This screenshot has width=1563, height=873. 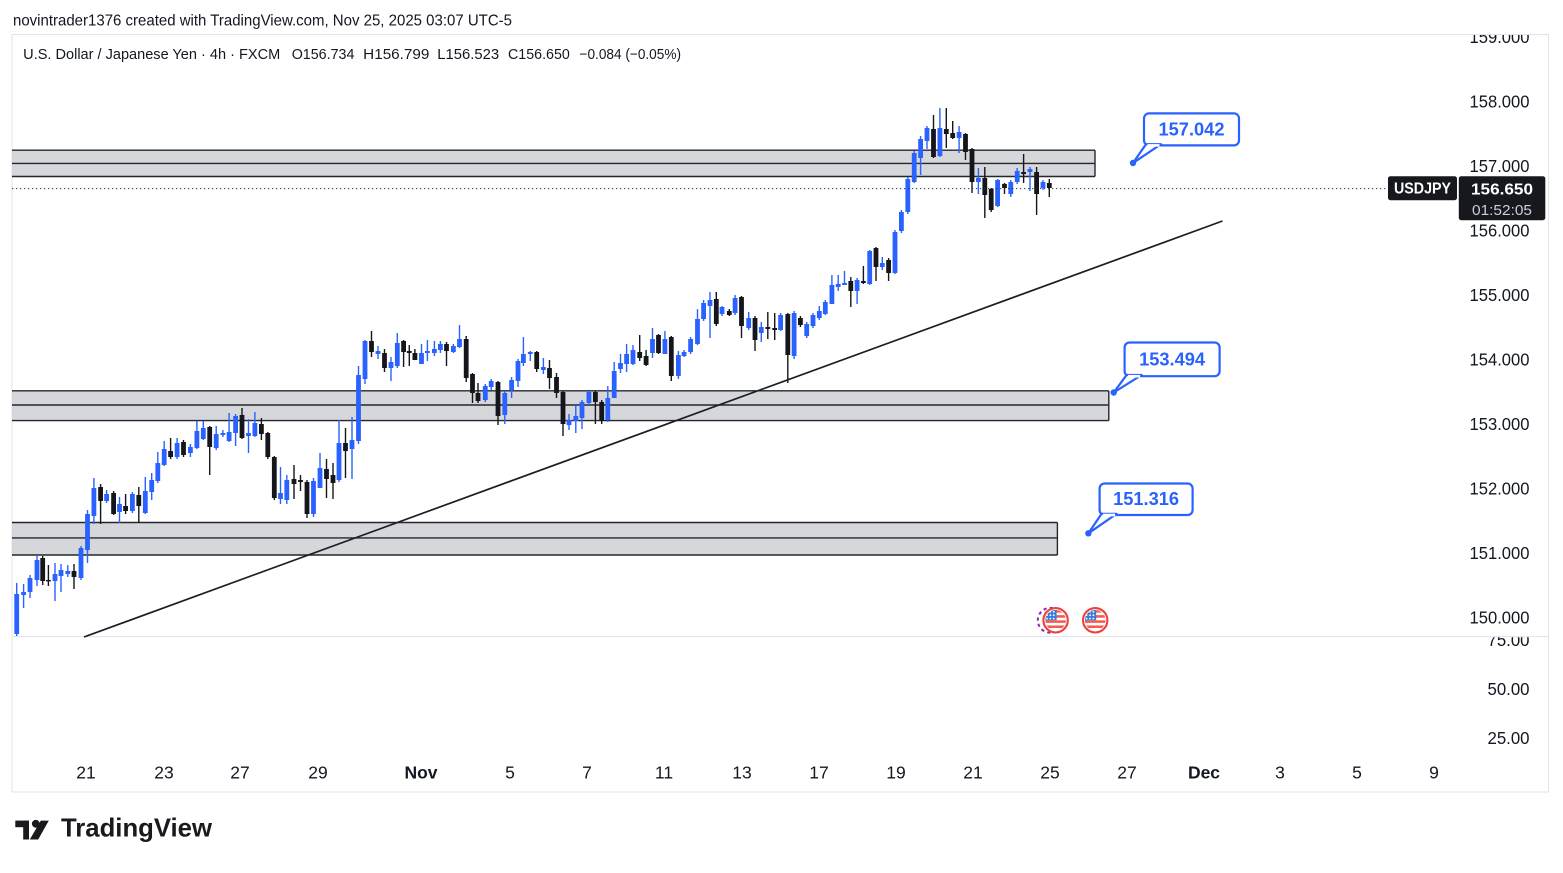 What do you see at coordinates (1280, 772) in the screenshot?
I see `svg-text: 3` at bounding box center [1280, 772].